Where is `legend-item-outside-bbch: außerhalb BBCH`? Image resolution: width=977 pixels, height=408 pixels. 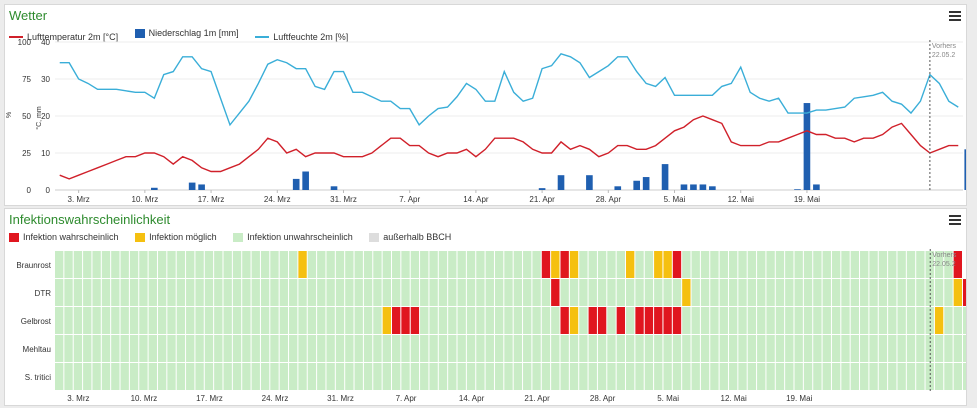 legend-item-outside-bbch: außerhalb BBCH is located at coordinates (410, 237).